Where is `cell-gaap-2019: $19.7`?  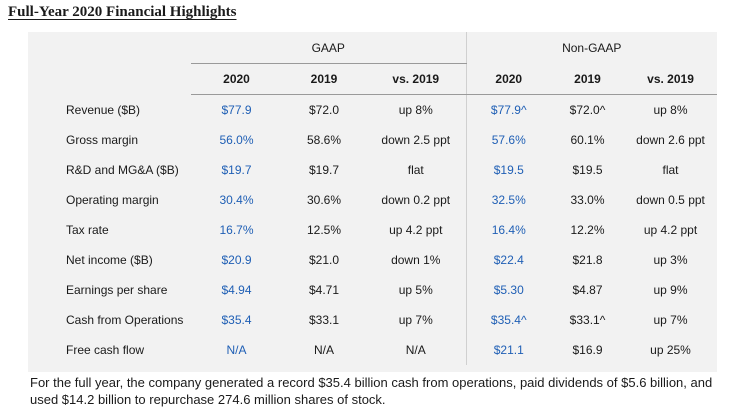 cell-gaap-2019: $19.7 is located at coordinates (324, 170).